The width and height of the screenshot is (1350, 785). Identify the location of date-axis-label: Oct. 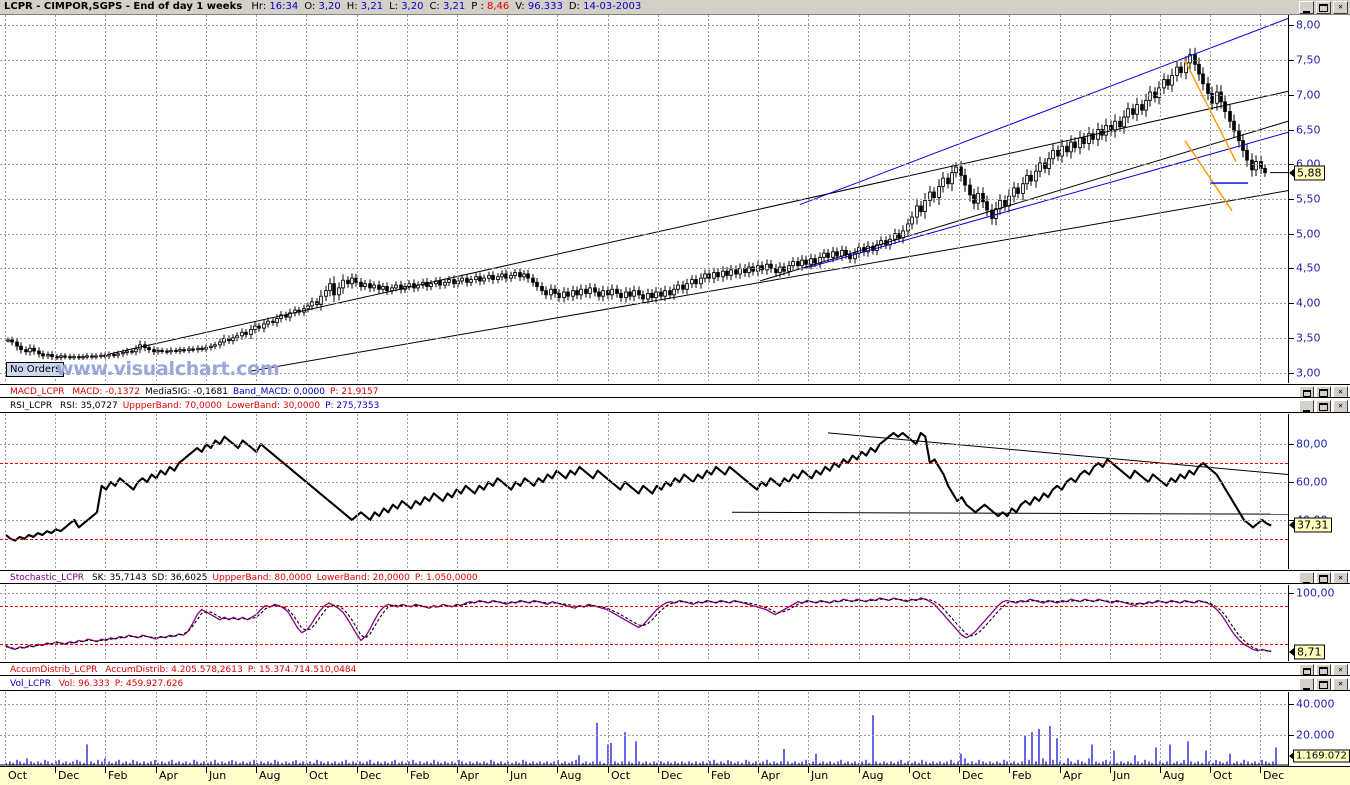
(1223, 775).